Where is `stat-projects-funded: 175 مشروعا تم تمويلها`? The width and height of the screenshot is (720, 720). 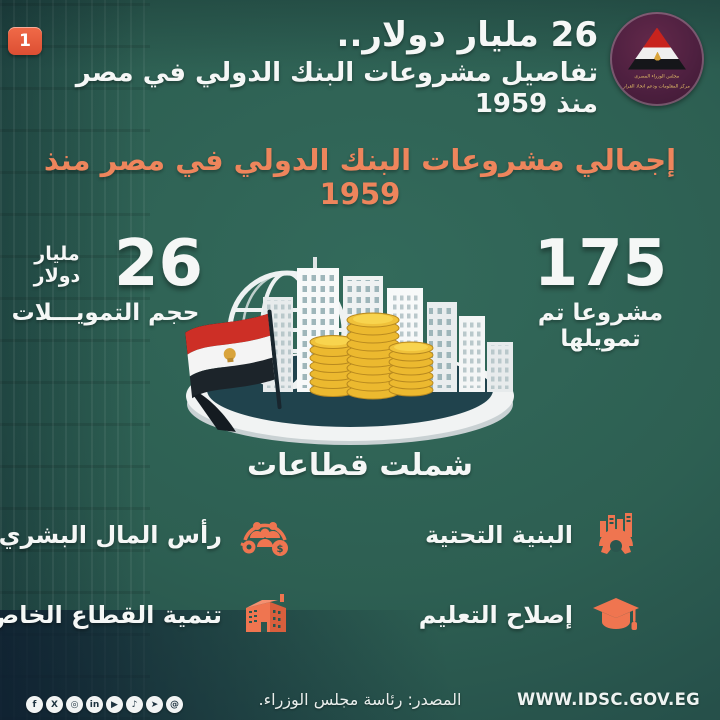
stat-projects-funded: 175 مشروعا تم تمويلها is located at coordinates (600, 292).